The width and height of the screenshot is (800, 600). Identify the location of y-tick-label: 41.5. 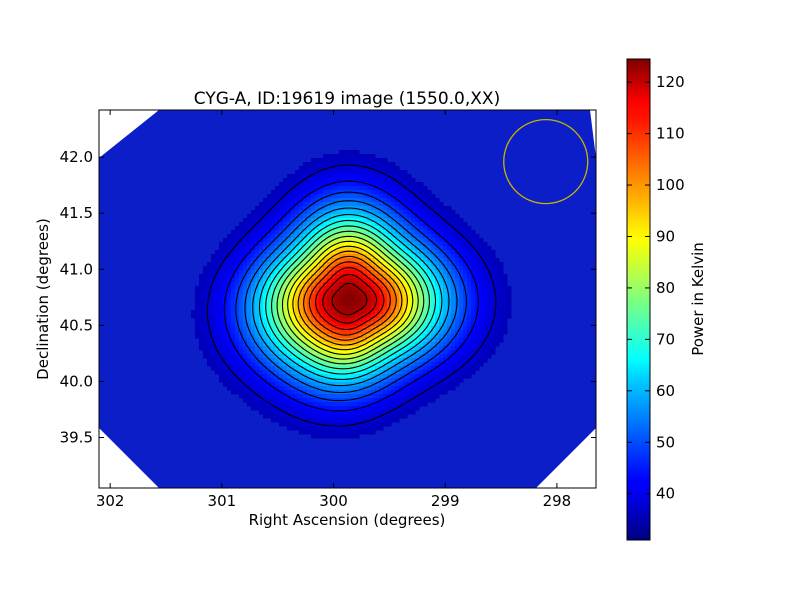
(76, 213).